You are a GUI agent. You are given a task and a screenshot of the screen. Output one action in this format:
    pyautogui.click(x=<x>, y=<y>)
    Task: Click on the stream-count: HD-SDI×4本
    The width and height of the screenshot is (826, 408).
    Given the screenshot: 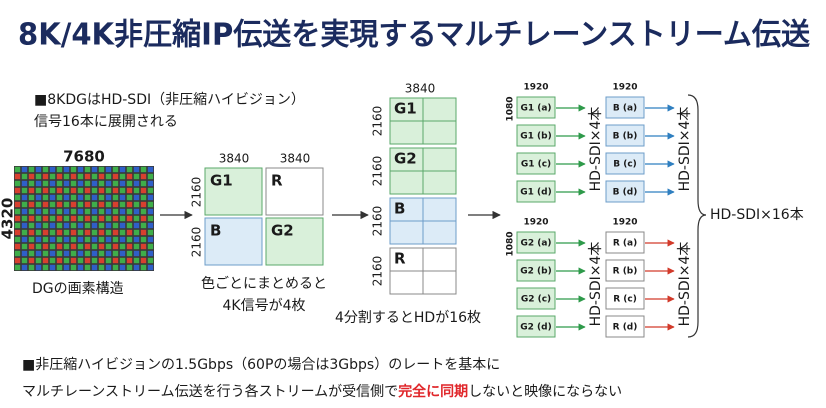 What is the action you would take?
    pyautogui.click(x=596, y=284)
    